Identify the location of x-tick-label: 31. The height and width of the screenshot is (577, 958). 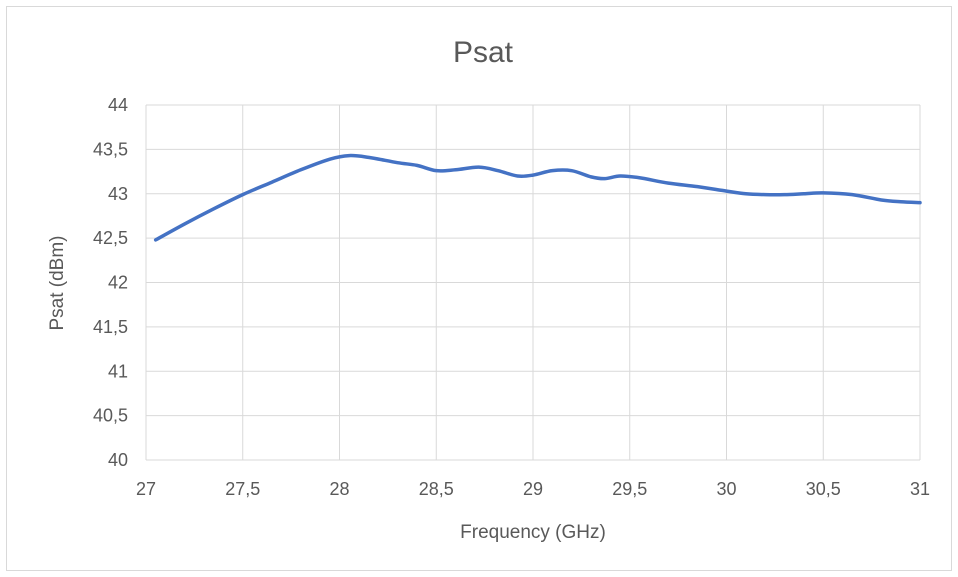
(920, 489).